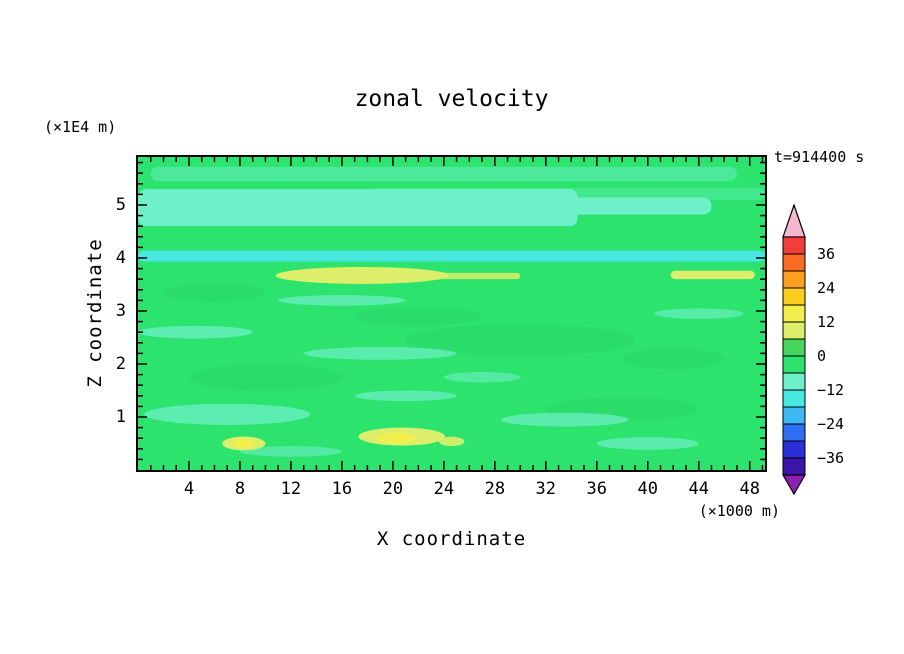  Describe the element at coordinates (120, 416) in the screenshot. I see `y-tick-label: 1` at that location.